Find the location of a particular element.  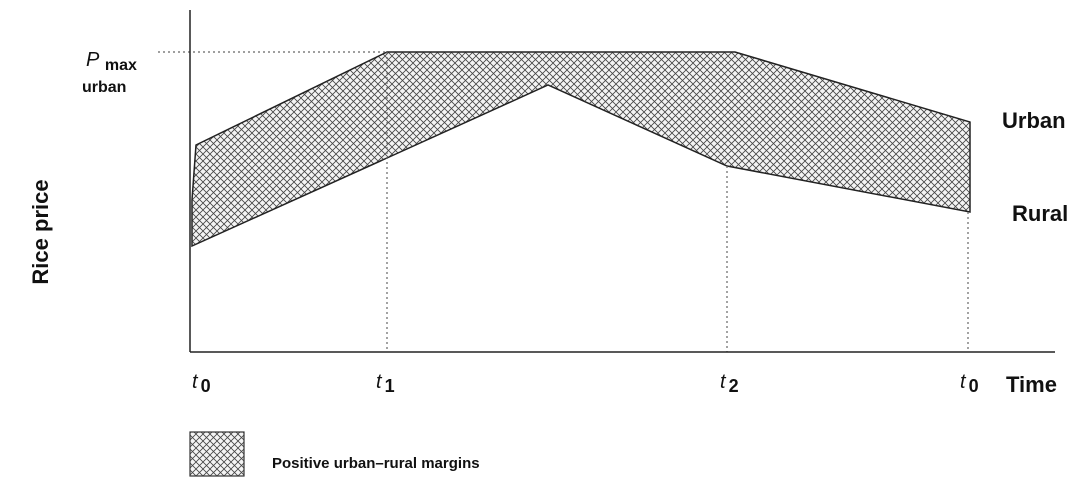

pmax-subscript: max is located at coordinates (121, 65).